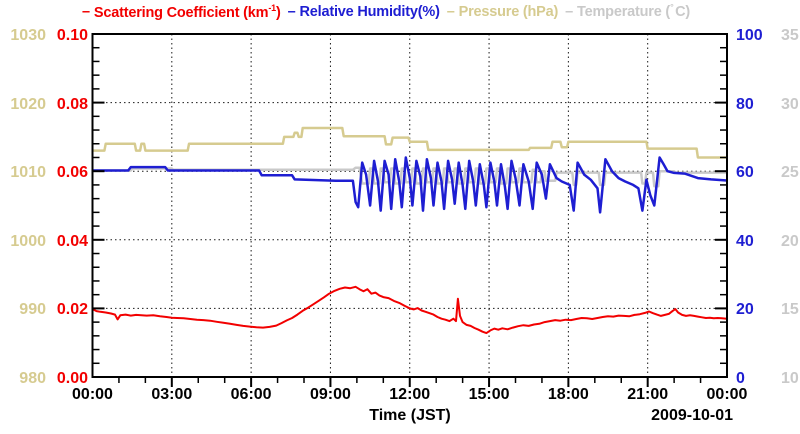  Describe the element at coordinates (72, 104) in the screenshot. I see `scattering-tick-label: 0.08` at that location.